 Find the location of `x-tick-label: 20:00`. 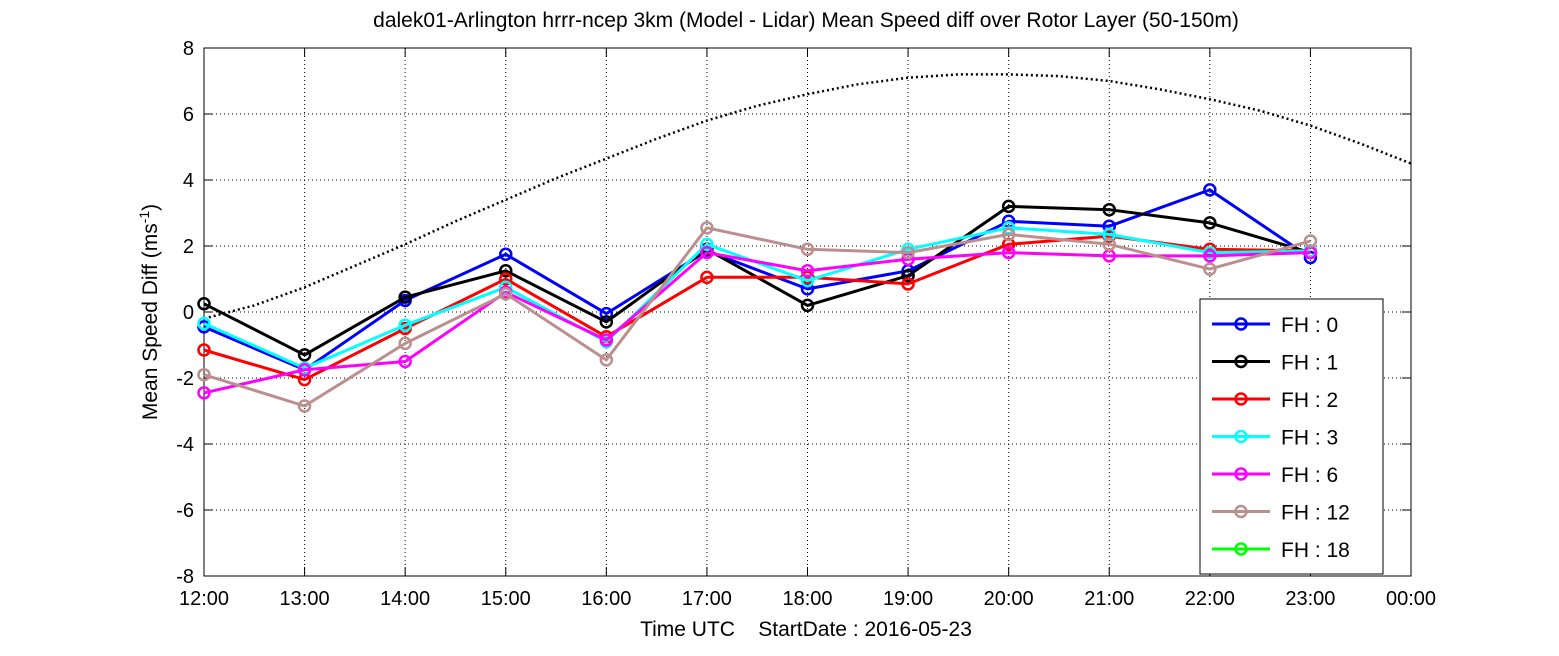

x-tick-label: 20:00 is located at coordinates (1009, 599).